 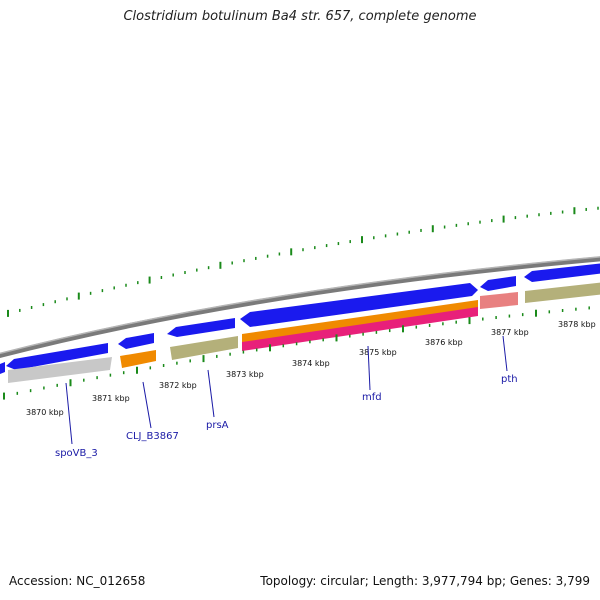 What do you see at coordinates (152, 436) in the screenshot?
I see `gene-label-CLJ_B3867: CLJ_B3867` at bounding box center [152, 436].